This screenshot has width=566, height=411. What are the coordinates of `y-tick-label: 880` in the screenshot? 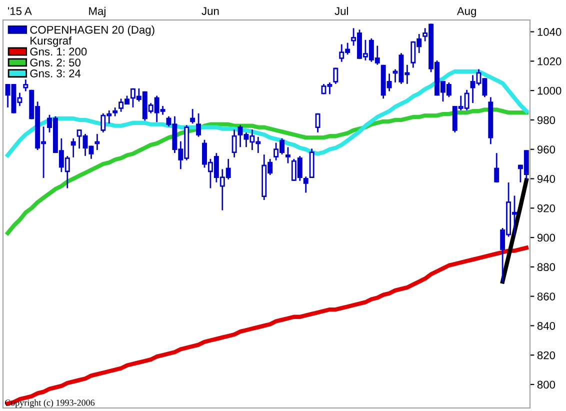 It's located at (546, 267).